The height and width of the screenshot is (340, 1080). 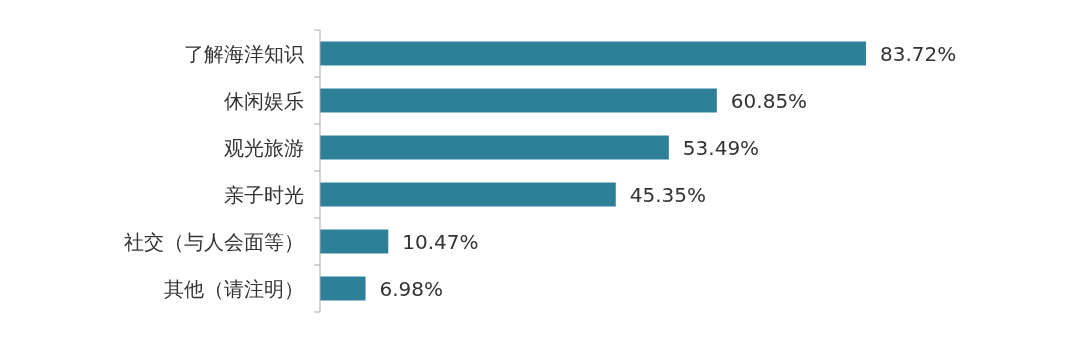 I want to click on data-label: 53.49%, so click(x=721, y=147).